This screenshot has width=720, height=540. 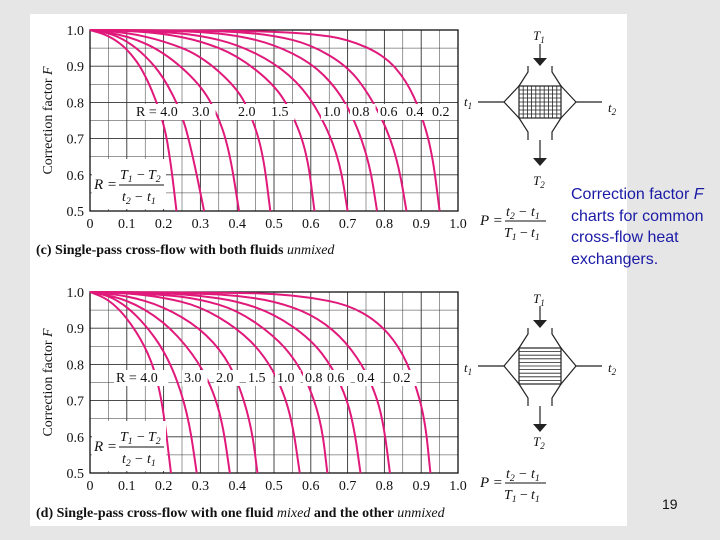 What do you see at coordinates (76, 212) in the screenshot?
I see `y-tick-label: 0.5` at bounding box center [76, 212].